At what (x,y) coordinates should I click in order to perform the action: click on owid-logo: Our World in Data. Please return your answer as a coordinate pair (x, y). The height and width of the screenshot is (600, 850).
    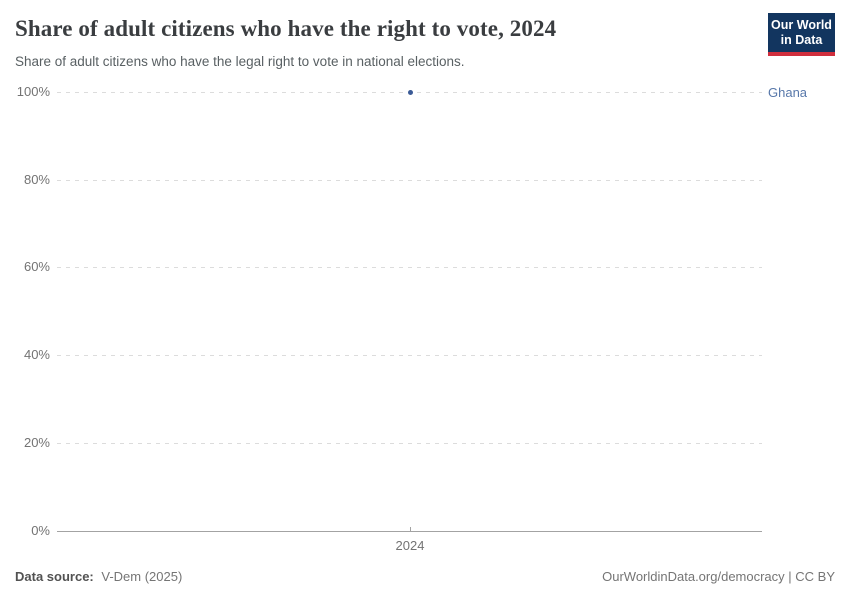
    Looking at the image, I should click on (801, 34).